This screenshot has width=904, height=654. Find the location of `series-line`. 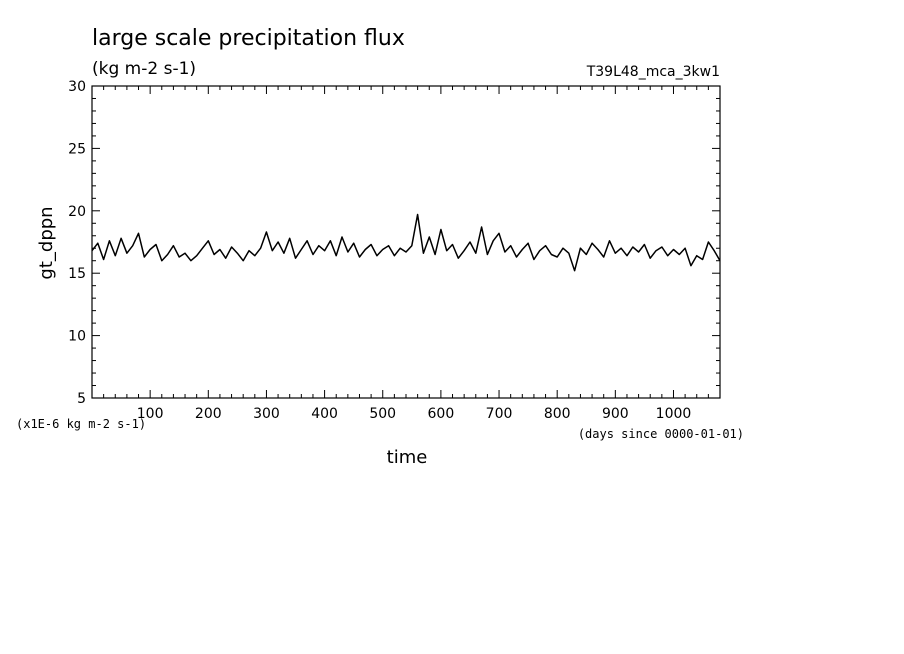

series-line is located at coordinates (406, 242).